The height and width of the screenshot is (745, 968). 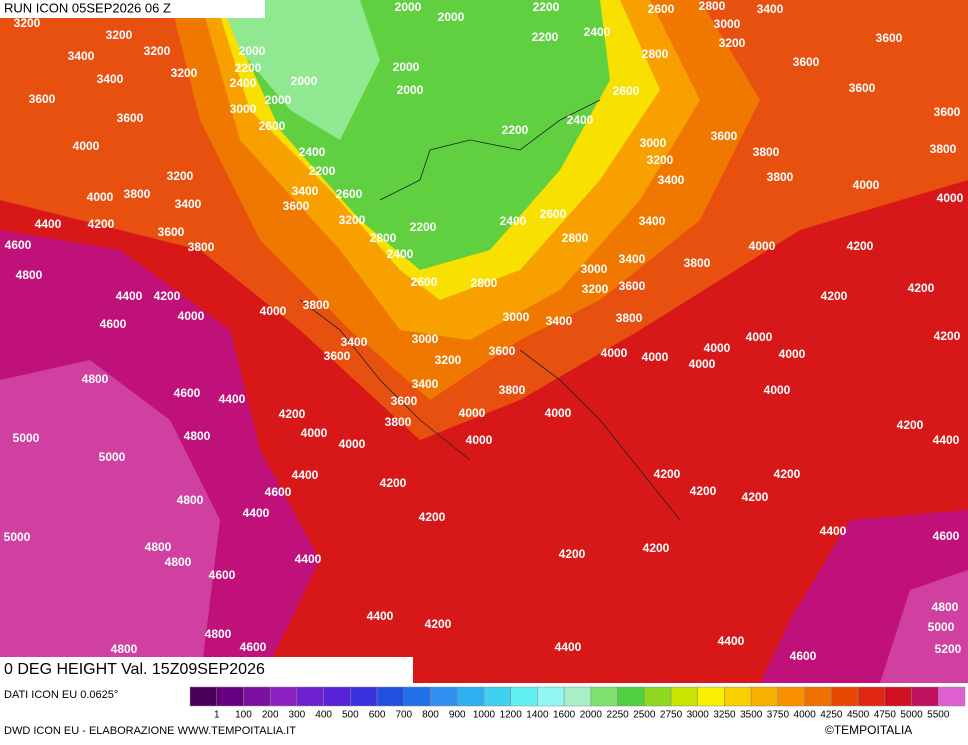 What do you see at coordinates (87, 7) in the screenshot?
I see `header-title: RUN ICON 05SEP2026 06 Z` at bounding box center [87, 7].